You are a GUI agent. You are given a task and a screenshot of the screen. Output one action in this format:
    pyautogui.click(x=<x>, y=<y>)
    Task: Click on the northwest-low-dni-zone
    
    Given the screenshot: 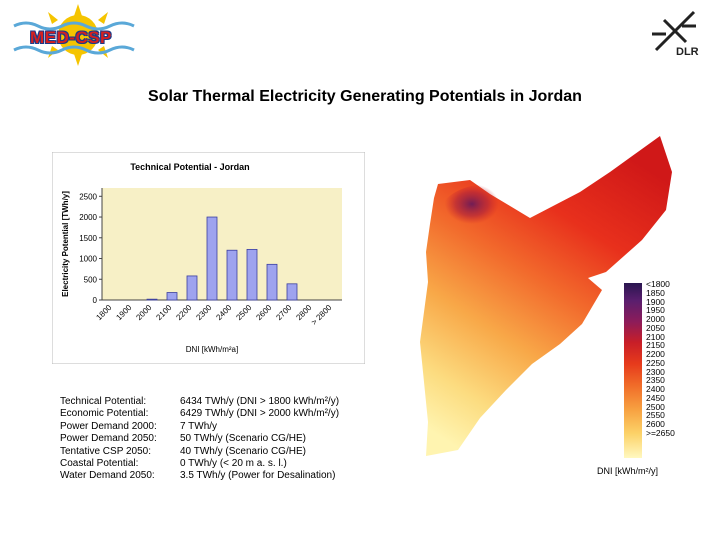 What is the action you would take?
    pyautogui.click(x=488, y=224)
    